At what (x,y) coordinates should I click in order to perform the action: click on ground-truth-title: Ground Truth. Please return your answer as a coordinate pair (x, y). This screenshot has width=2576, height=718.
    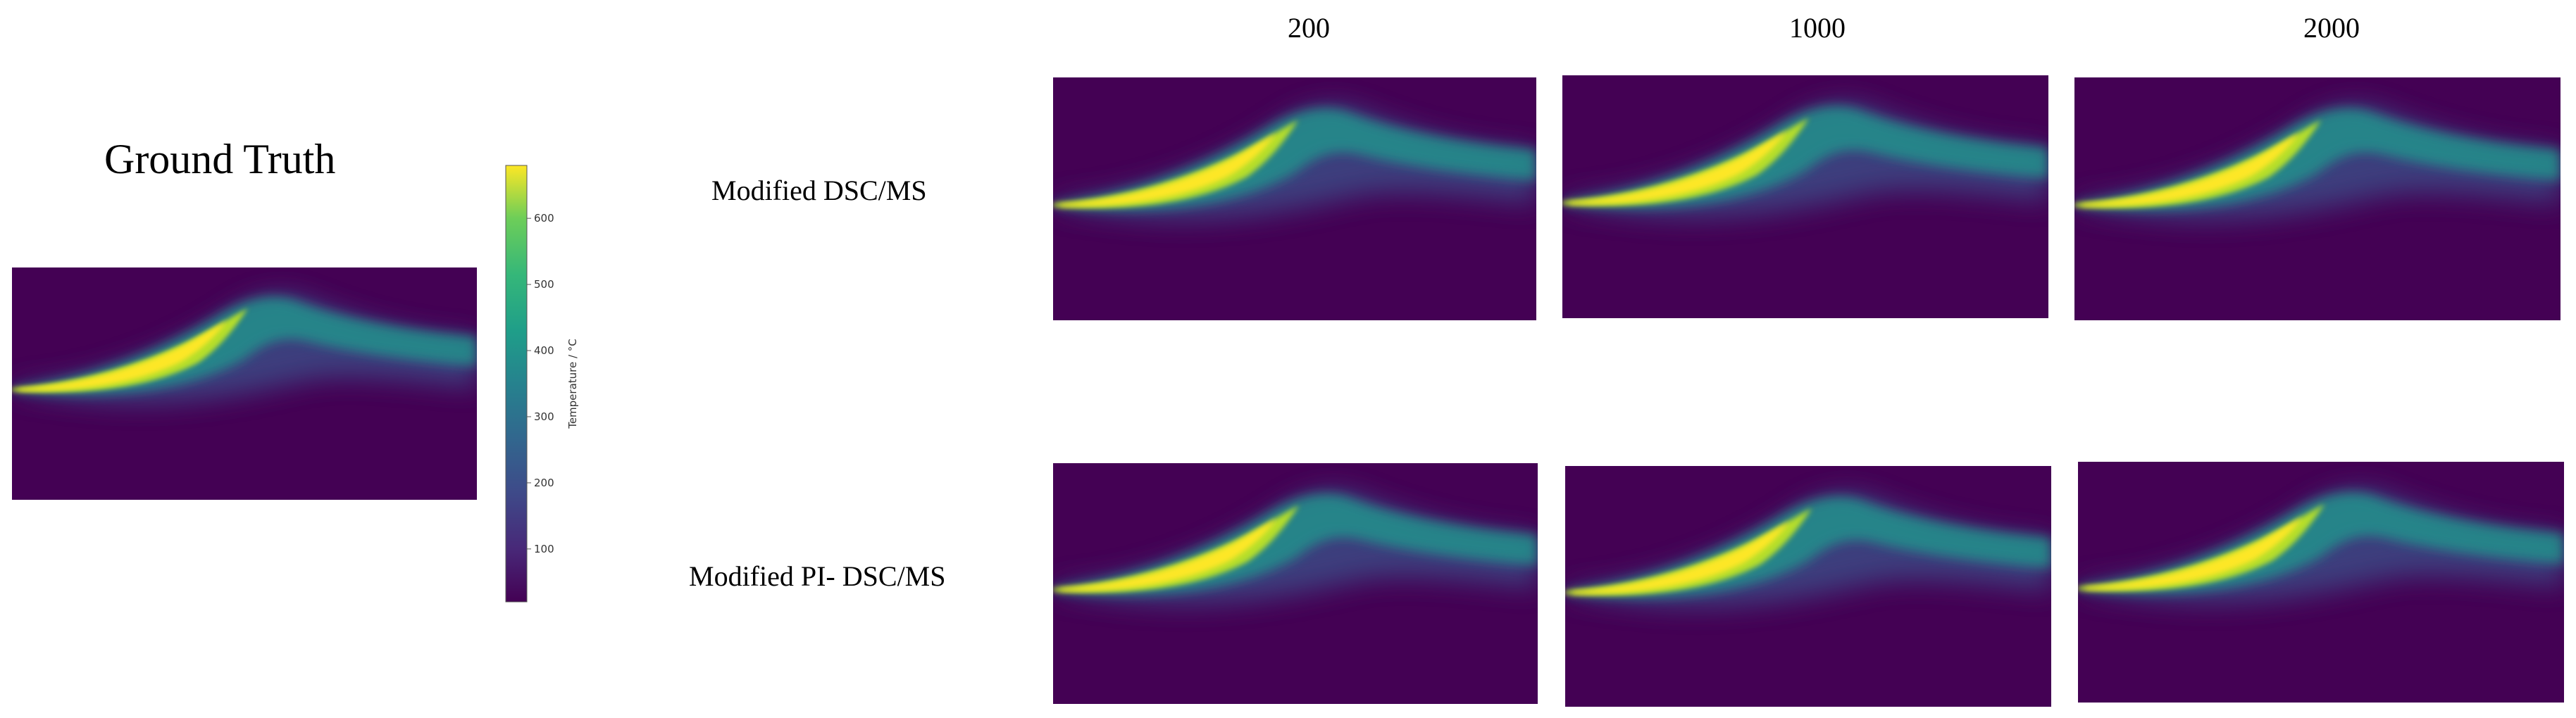
    Looking at the image, I should click on (220, 159).